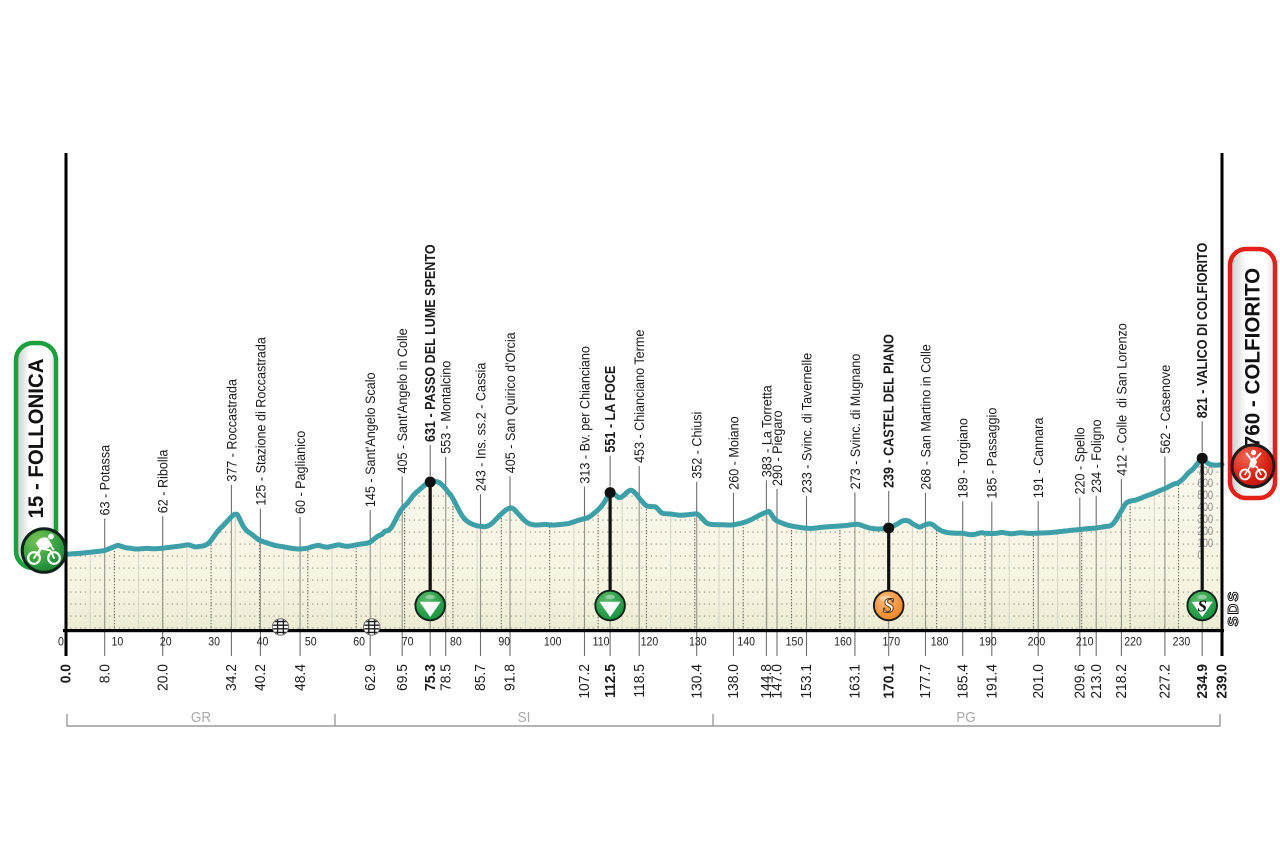 Image resolution: width=1280 pixels, height=852 pixels. I want to click on svg-text: 220, so click(1133, 642).